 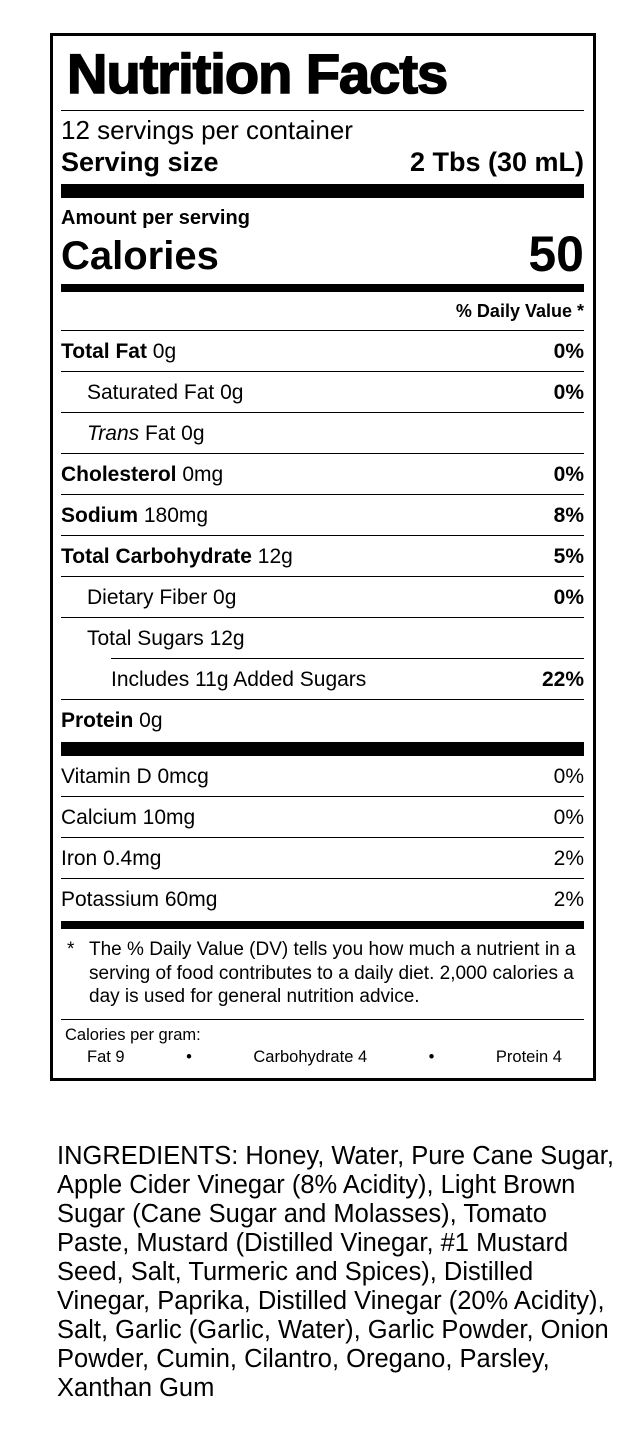 What do you see at coordinates (322, 191) in the screenshot?
I see `thick-divider-bar-top` at bounding box center [322, 191].